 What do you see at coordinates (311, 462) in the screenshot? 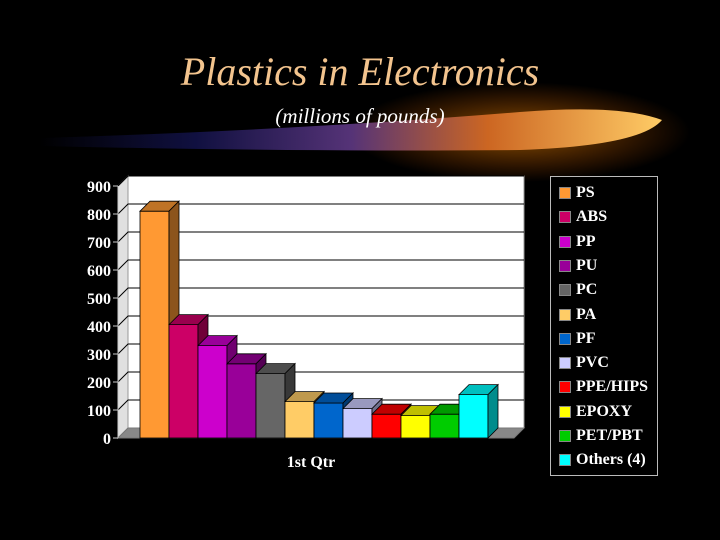
I see `x-category-label: 1st Qtr` at bounding box center [311, 462].